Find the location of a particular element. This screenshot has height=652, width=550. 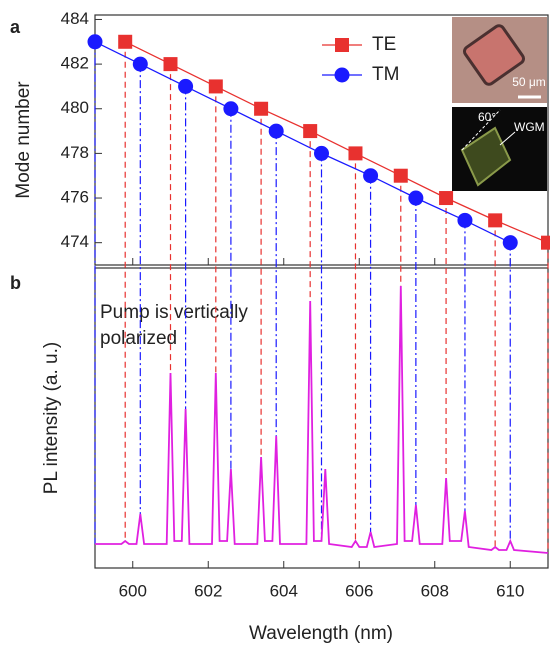

y-tick-label: 484 is located at coordinates (75, 18).